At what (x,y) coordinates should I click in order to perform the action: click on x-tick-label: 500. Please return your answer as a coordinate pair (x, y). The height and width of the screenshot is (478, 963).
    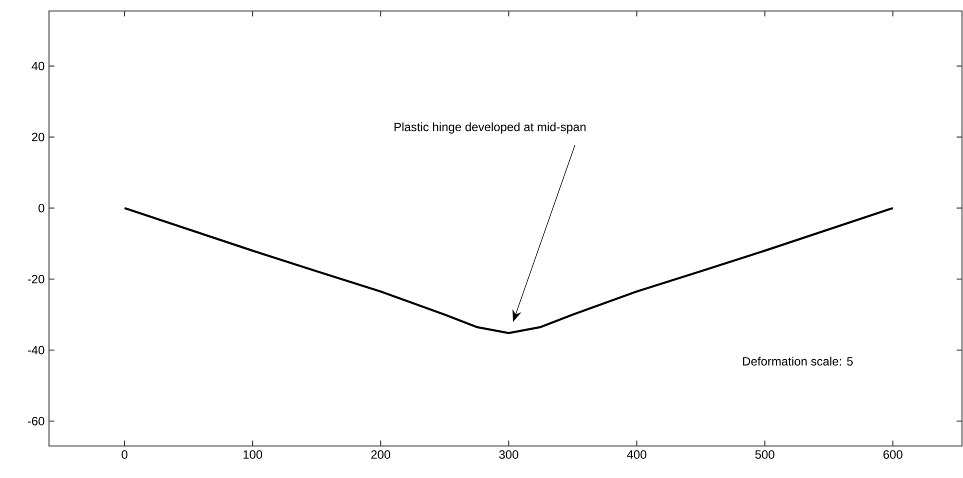
    Looking at the image, I should click on (764, 454).